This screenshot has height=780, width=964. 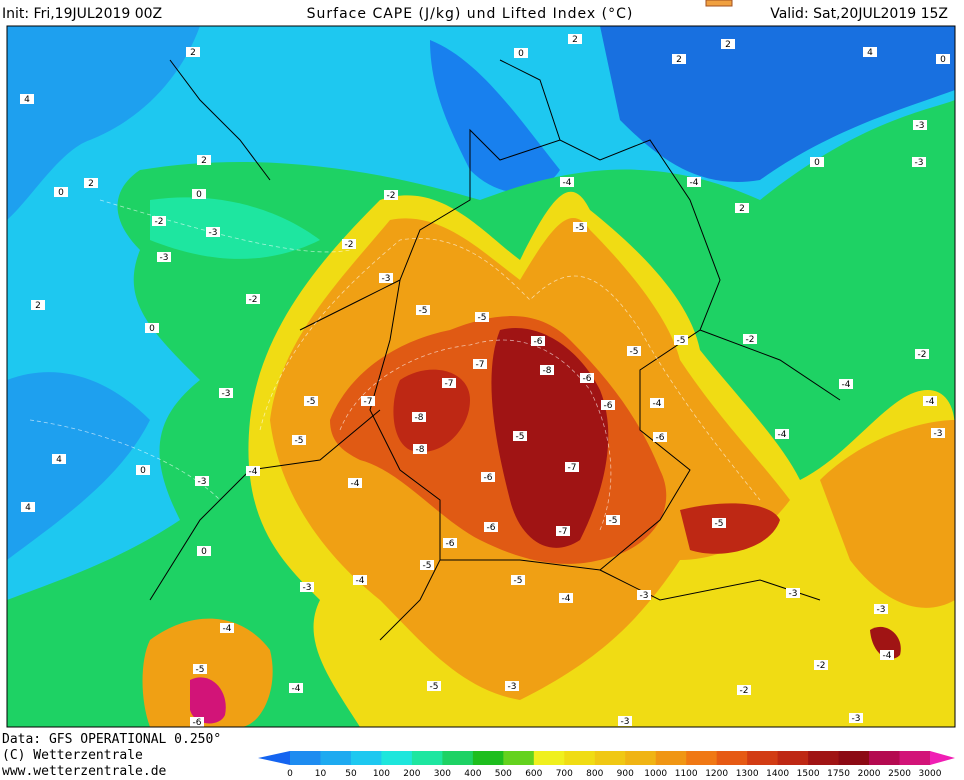 What do you see at coordinates (442, 774) in the screenshot?
I see `colorbar-label: 300` at bounding box center [442, 774].